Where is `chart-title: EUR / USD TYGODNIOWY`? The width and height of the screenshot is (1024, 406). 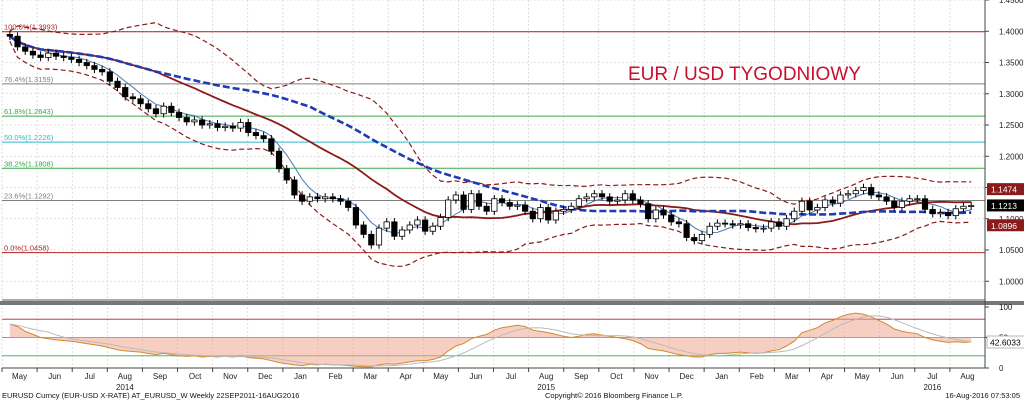
chart-title: EUR / USD TYGODNIOWY is located at coordinates (744, 74).